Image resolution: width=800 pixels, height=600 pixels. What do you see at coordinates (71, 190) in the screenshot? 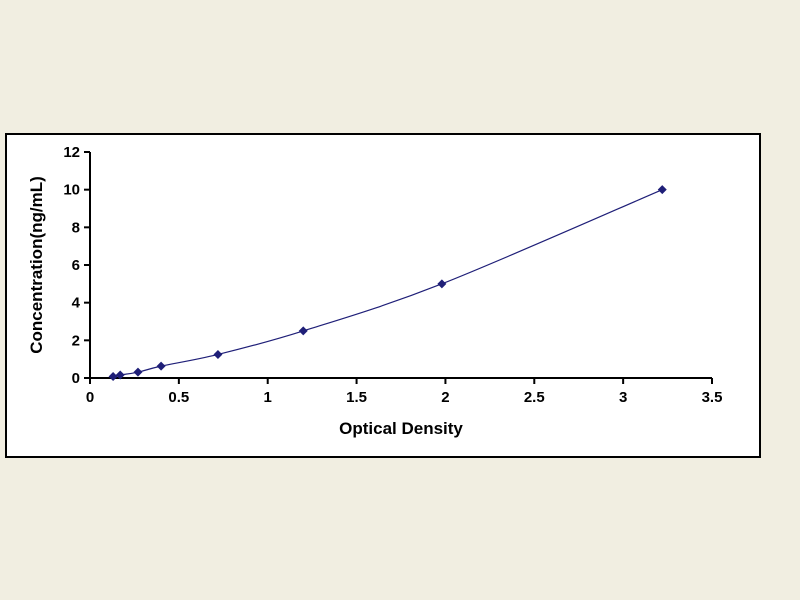
I see `y-tick-label: 10` at bounding box center [71, 190].